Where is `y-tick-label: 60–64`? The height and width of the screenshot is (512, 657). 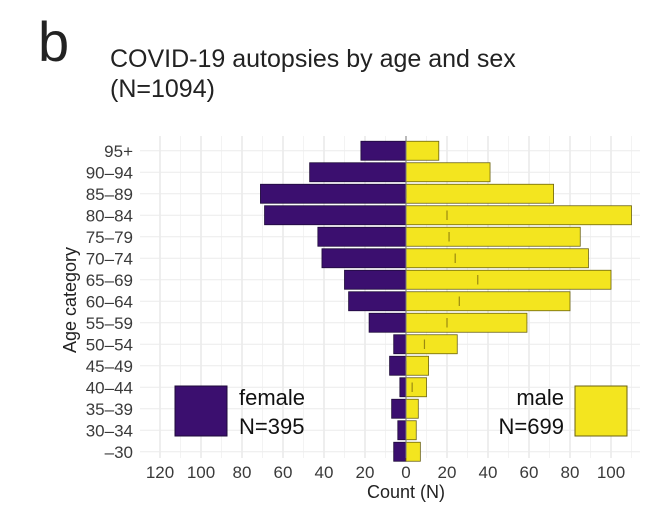
y-tick-label: 60–64 is located at coordinates (109, 301).